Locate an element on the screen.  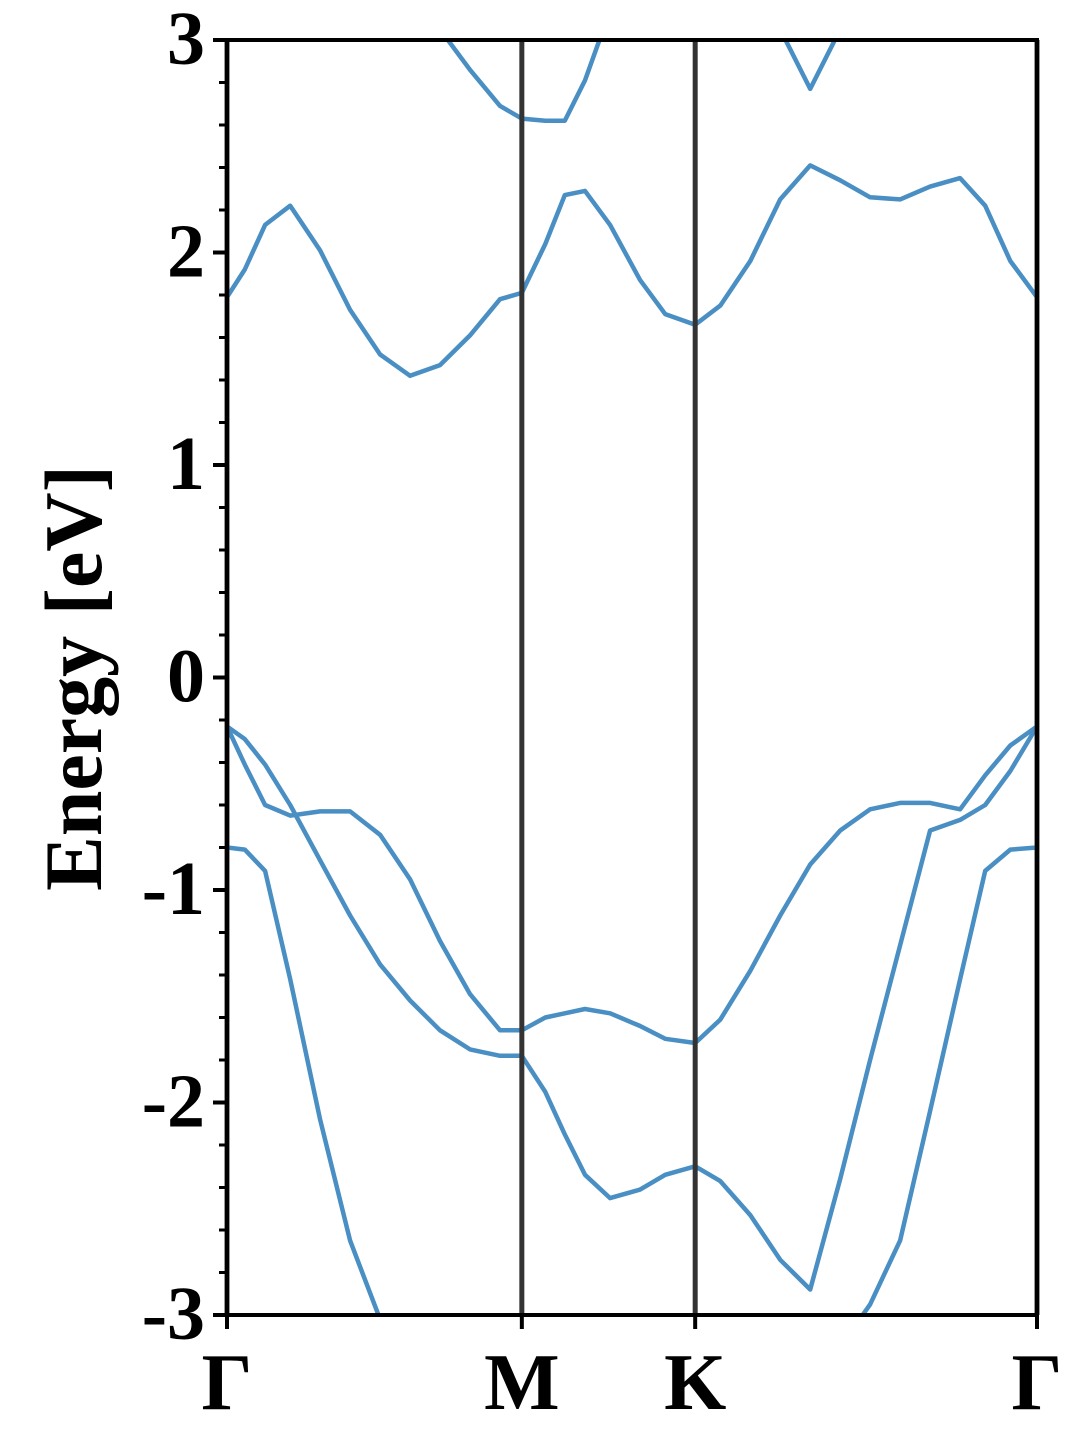
y-axis-label: Energy [eV] is located at coordinates (73, 678).